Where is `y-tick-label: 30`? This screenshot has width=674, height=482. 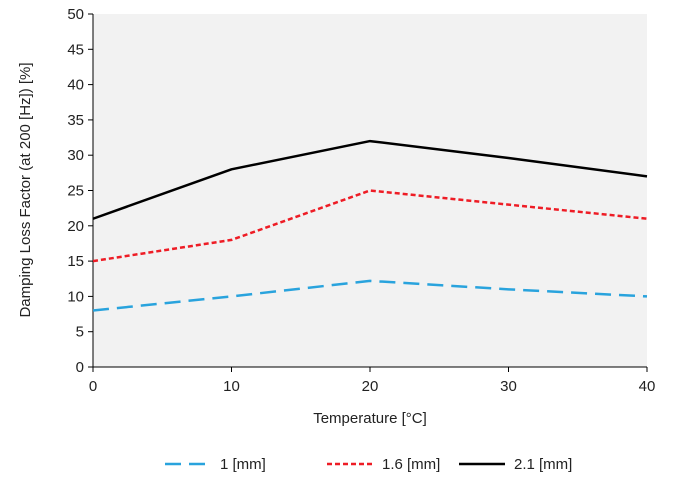
y-tick-label: 30 is located at coordinates (75, 155).